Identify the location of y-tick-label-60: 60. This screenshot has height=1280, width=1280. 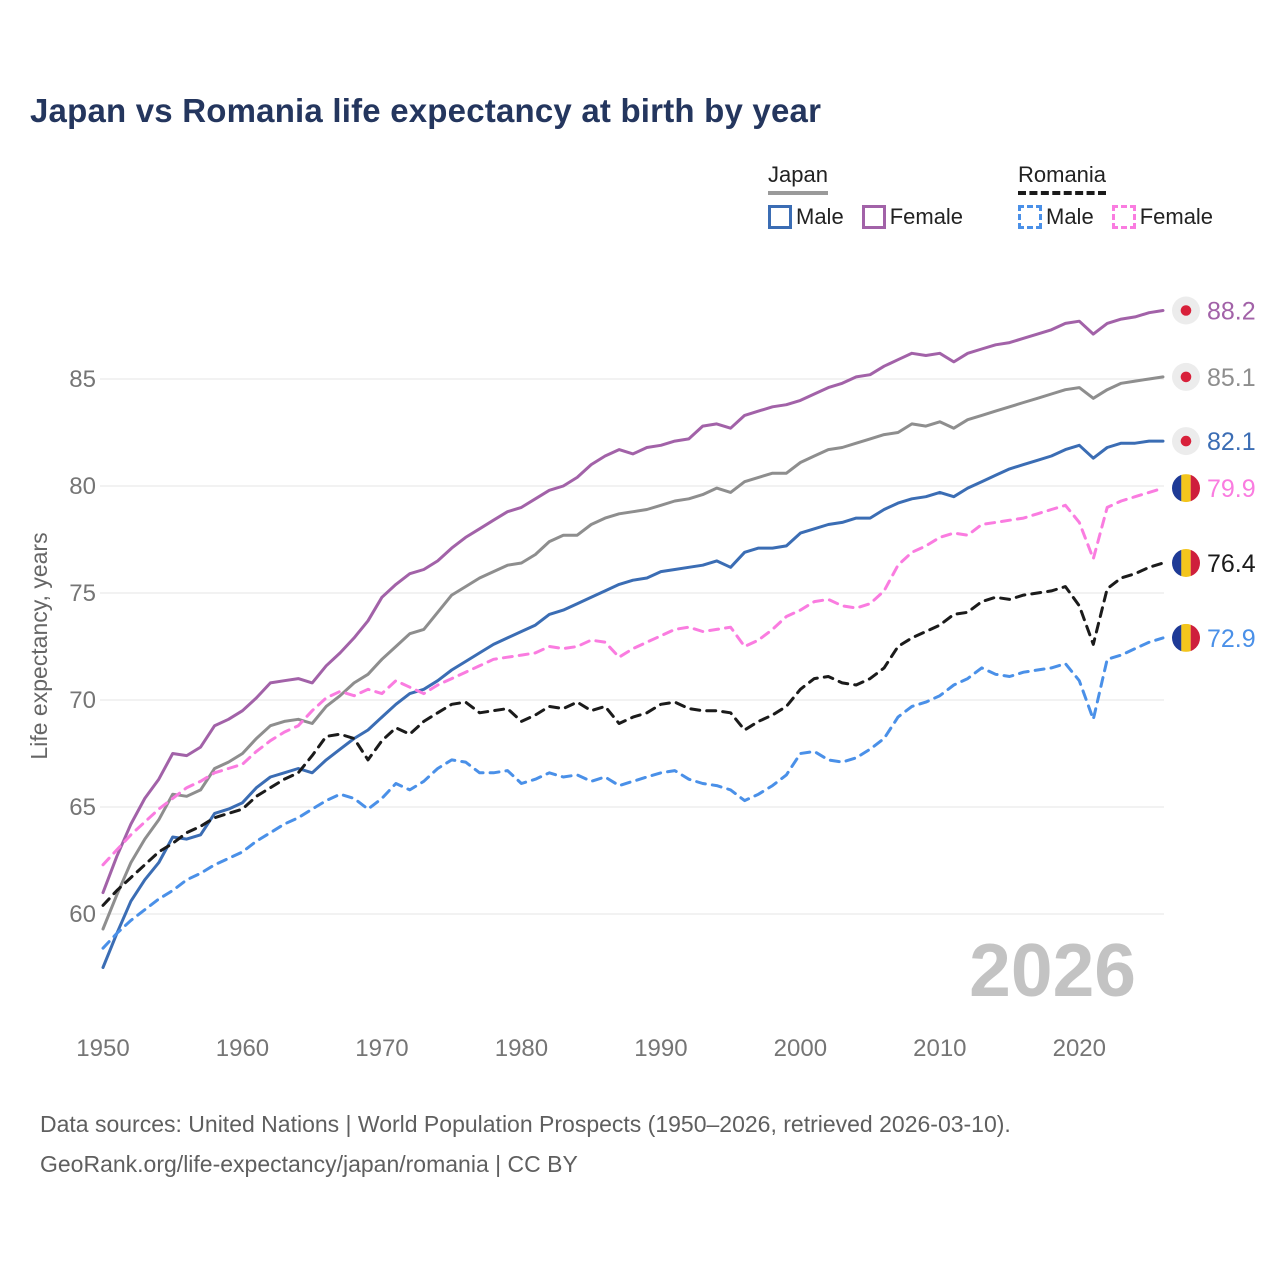
(82, 914).